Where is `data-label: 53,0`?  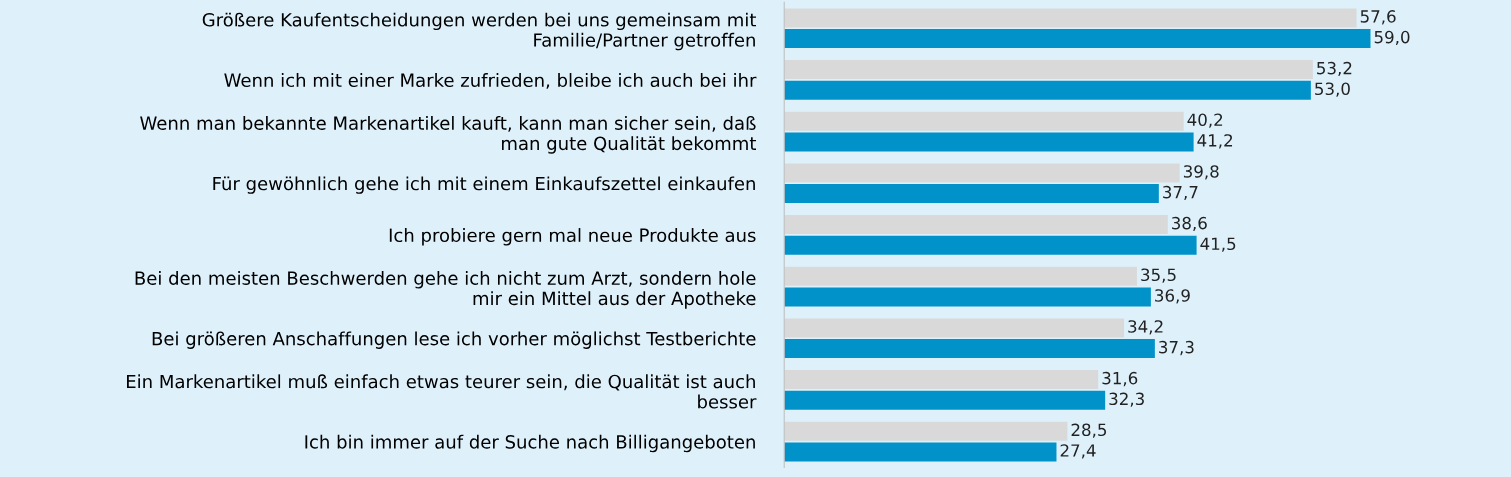 data-label: 53,0 is located at coordinates (1332, 89).